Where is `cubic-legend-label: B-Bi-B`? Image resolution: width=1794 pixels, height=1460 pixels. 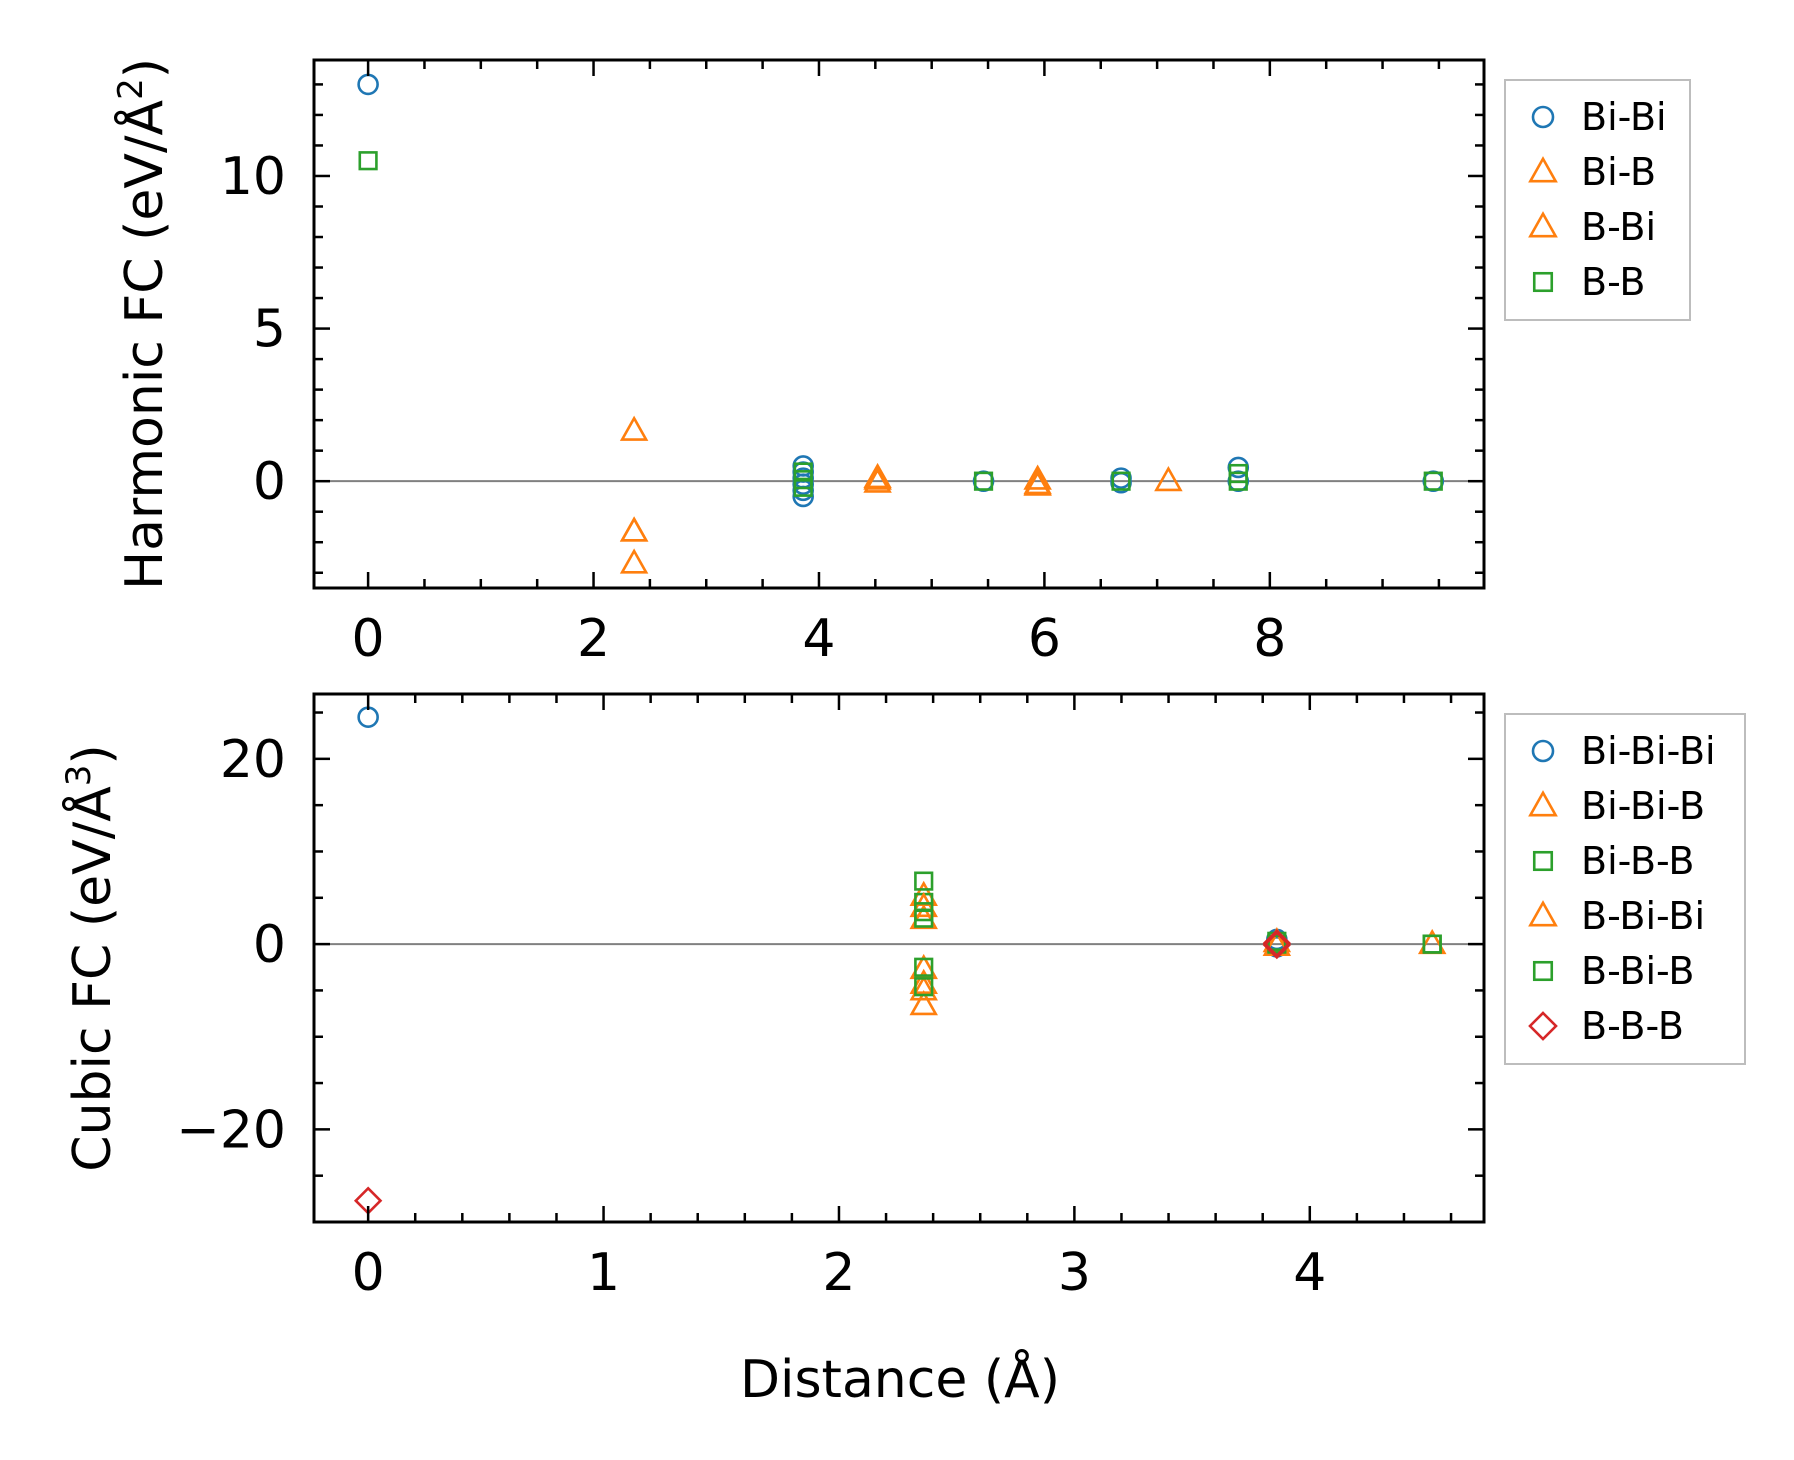 cubic-legend-label: B-Bi-B is located at coordinates (1637, 971).